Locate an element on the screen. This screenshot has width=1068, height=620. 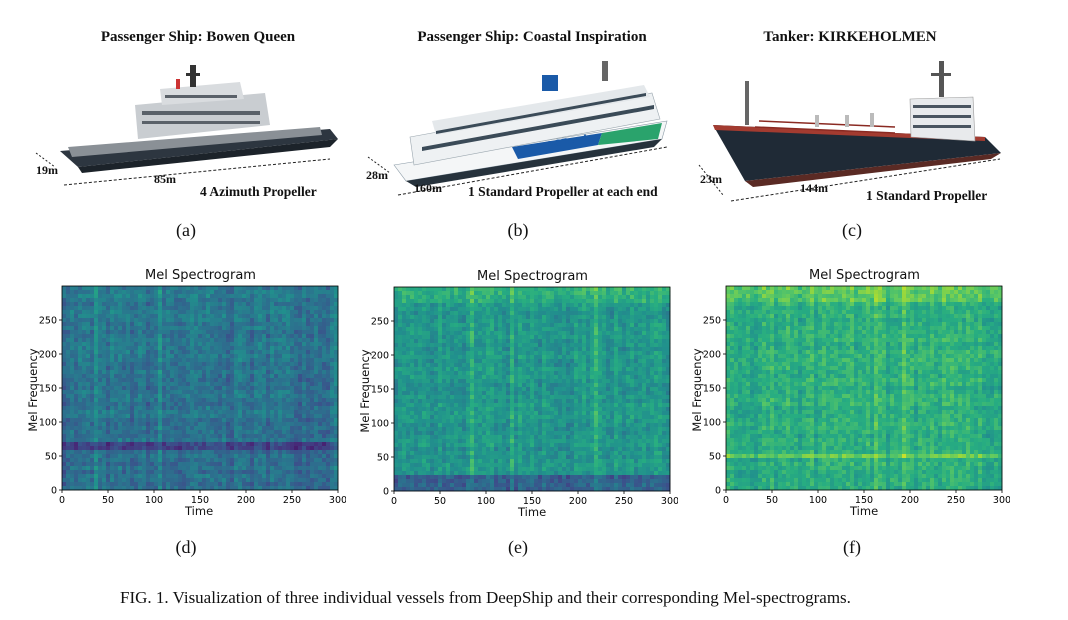
spectrogram-f-plot: 0 50 100 150 200 250 300 0 50 100 150 200 250 is located at coordinates (856, 394).